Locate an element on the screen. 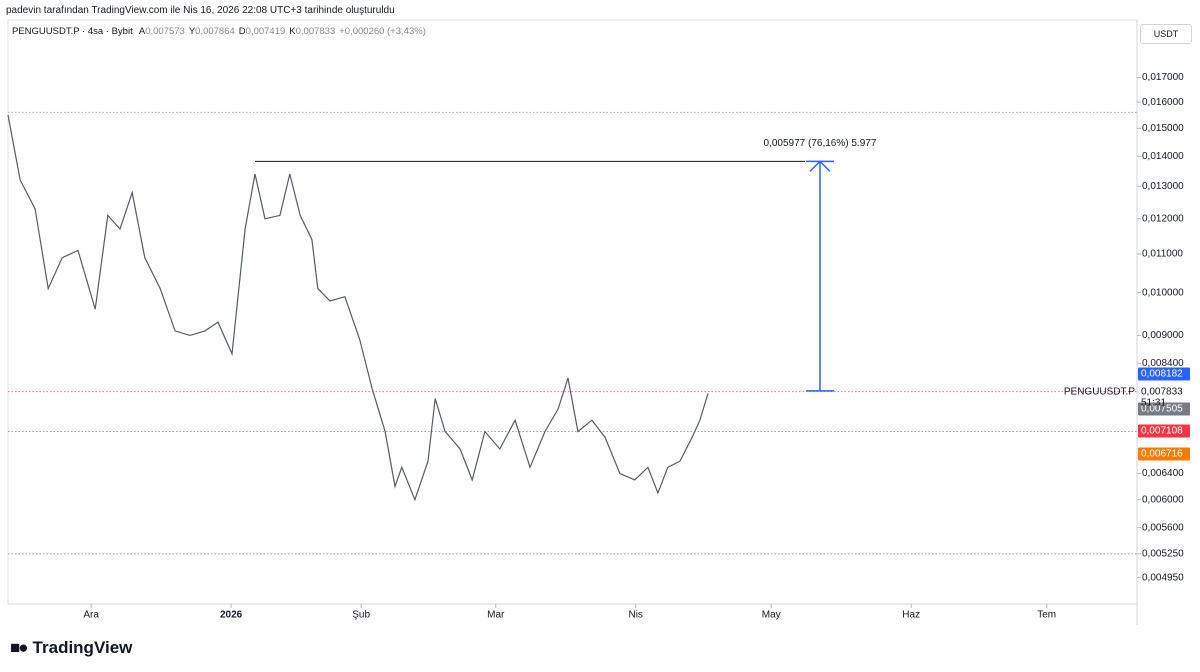  brand-name: TradingView is located at coordinates (82, 647).